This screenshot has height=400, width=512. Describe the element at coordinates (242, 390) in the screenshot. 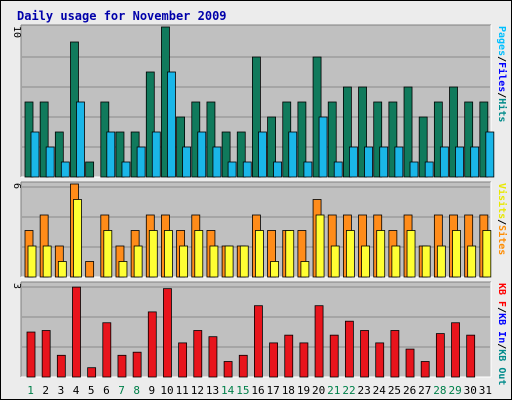

I see `x-tick-label: 15` at that location.